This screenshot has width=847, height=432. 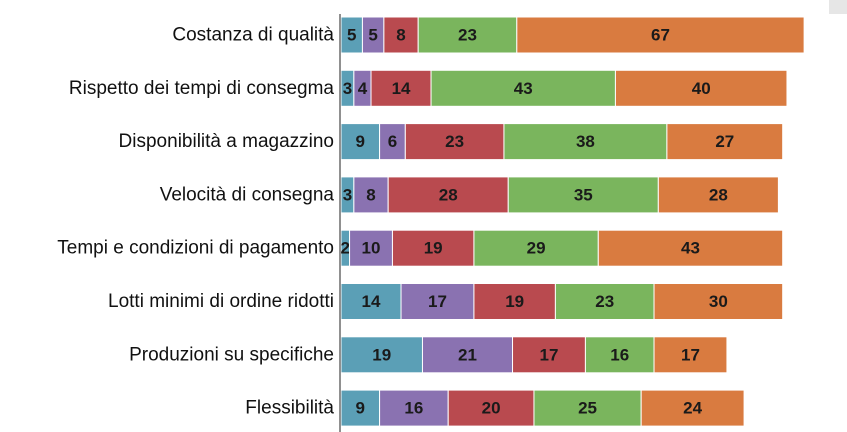 I want to click on value-label: 40, so click(x=701, y=88).